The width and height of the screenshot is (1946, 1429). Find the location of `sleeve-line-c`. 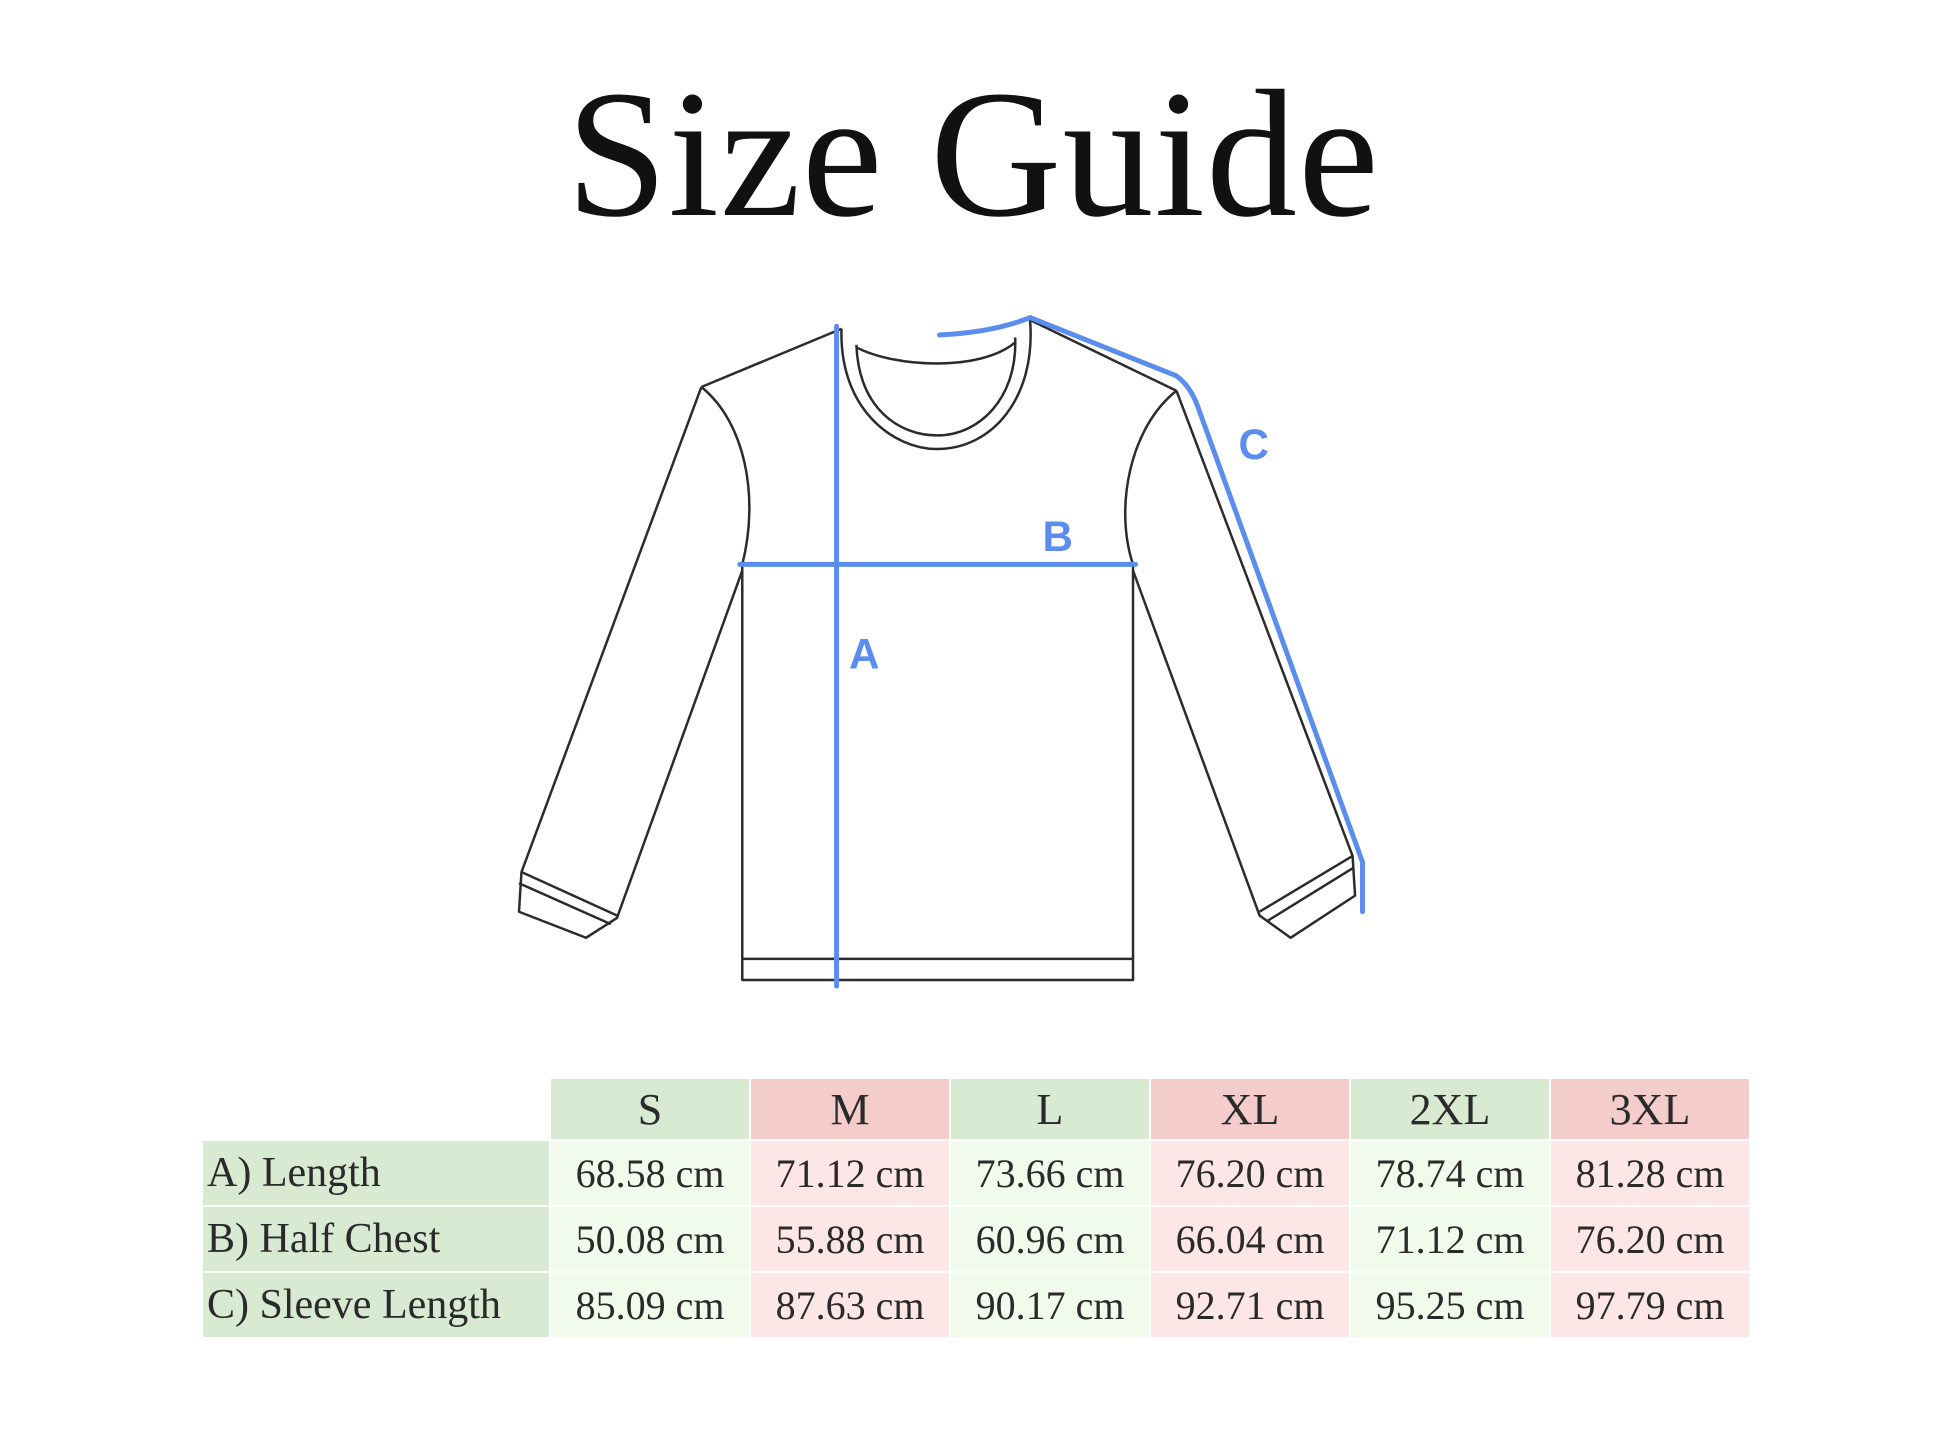

sleeve-line-c is located at coordinates (1151, 614).